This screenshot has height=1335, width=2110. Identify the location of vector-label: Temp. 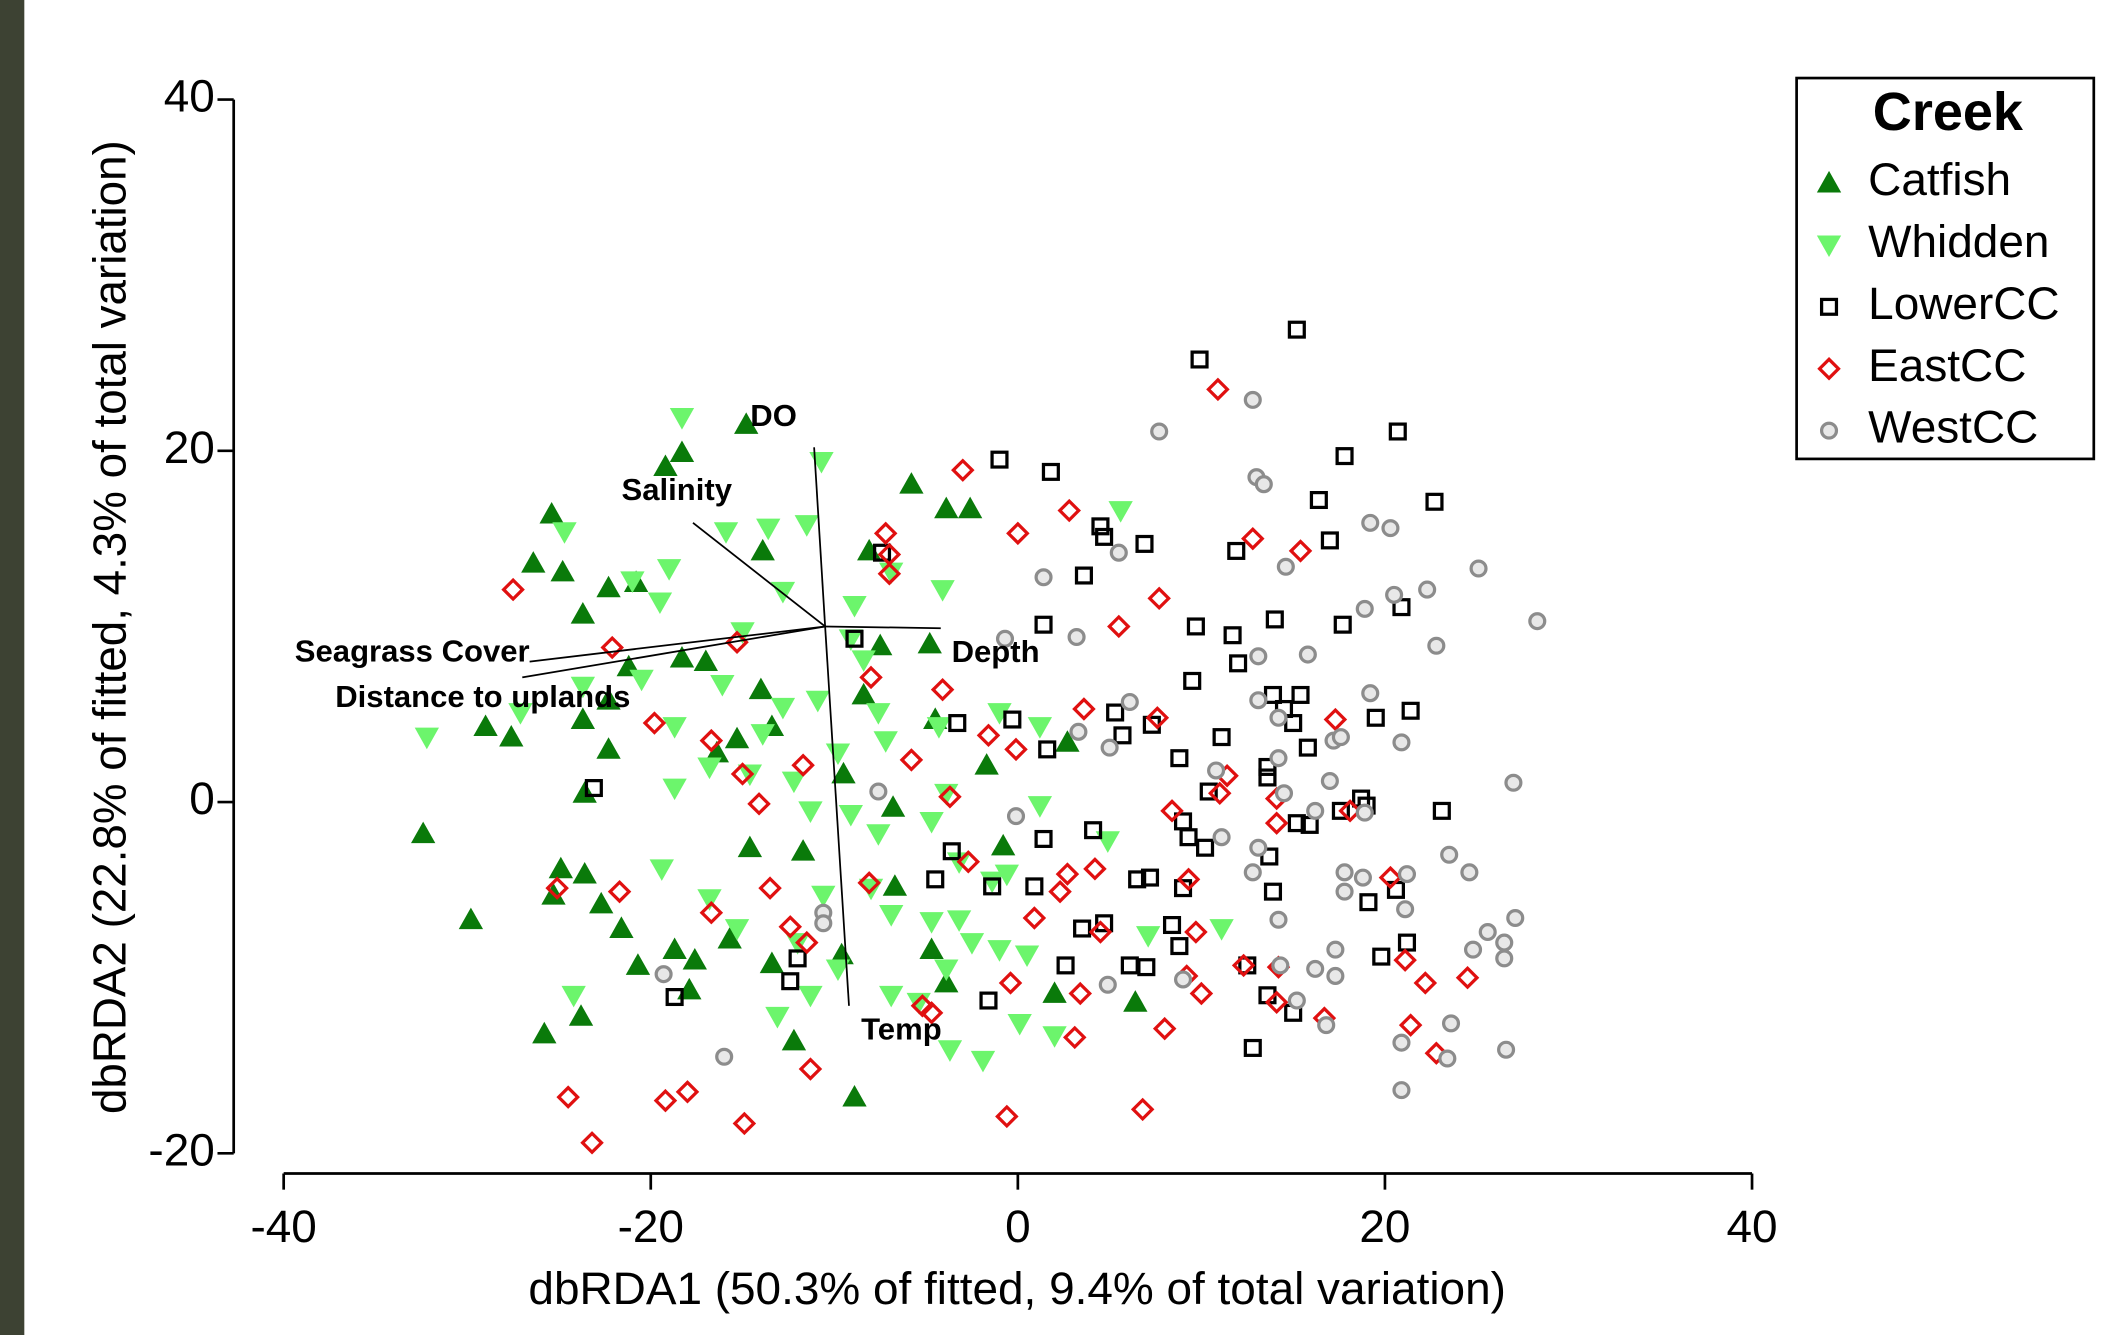
(901, 1029).